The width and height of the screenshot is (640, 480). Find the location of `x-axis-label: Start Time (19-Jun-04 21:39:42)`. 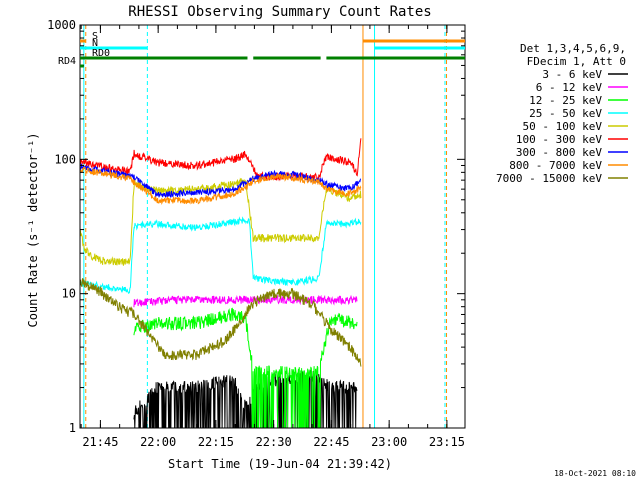

x-axis-label: Start Time (19-Jun-04 21:39:42) is located at coordinates (280, 464).